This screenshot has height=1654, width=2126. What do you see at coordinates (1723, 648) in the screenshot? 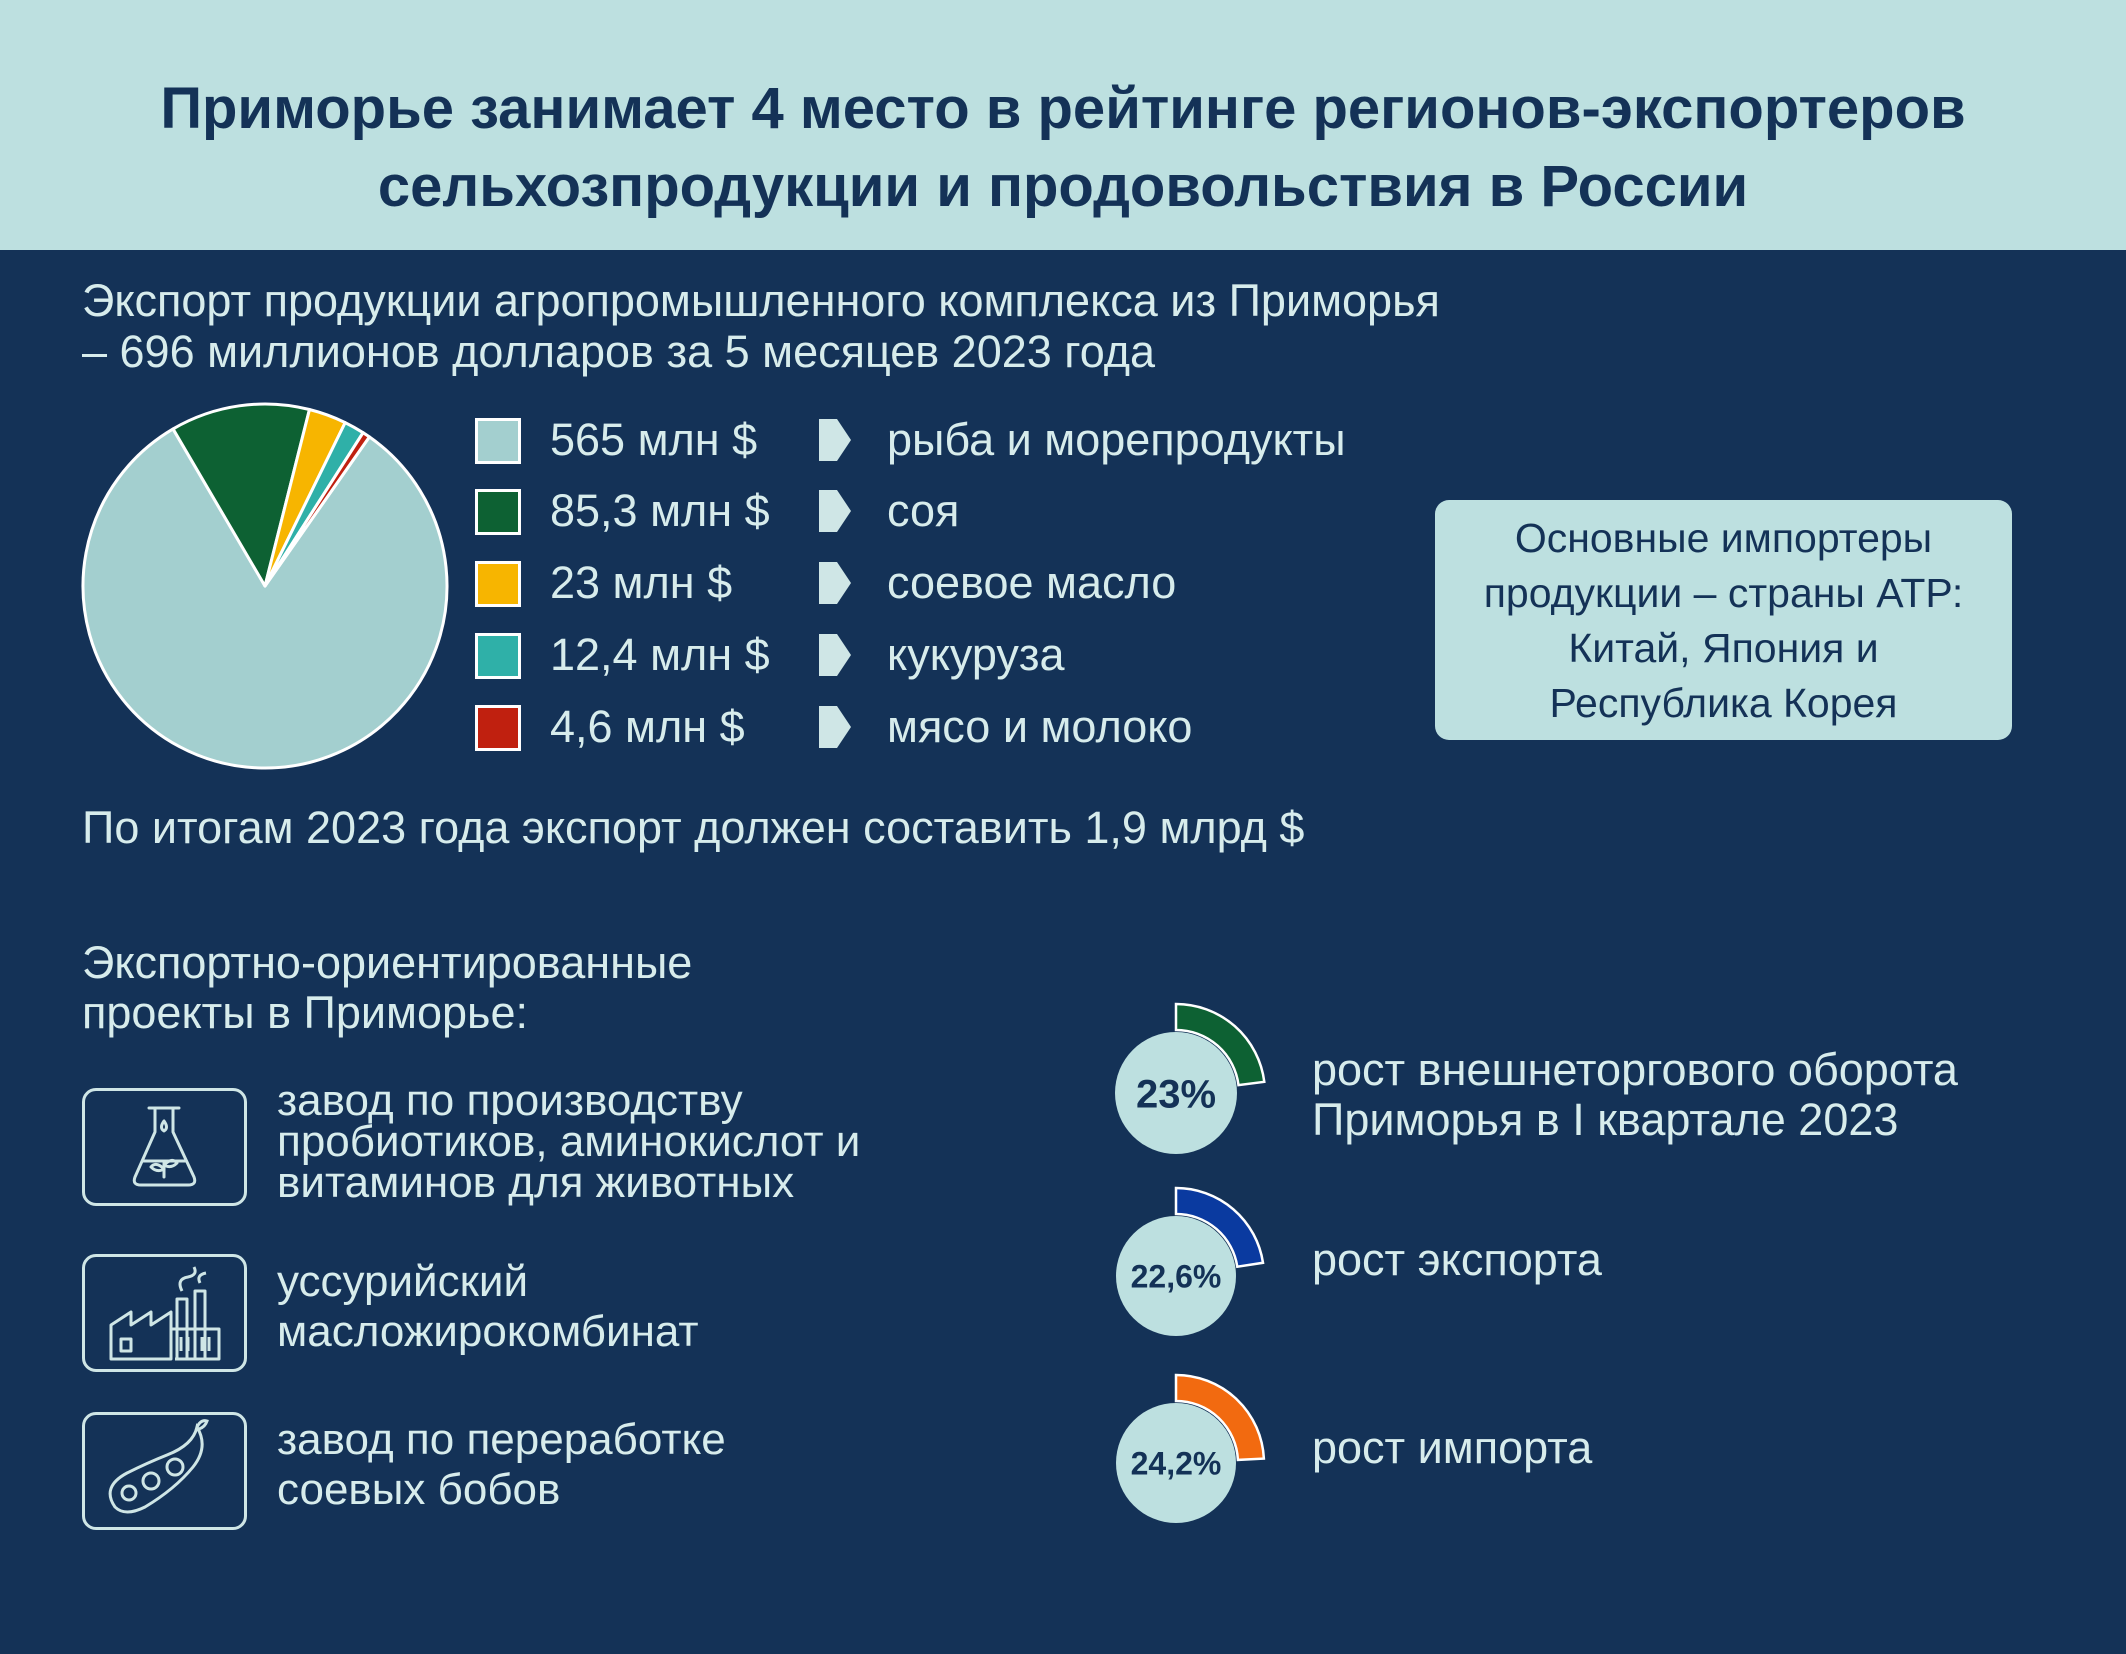
I see `importers-line-3: Китай, Япония и` at bounding box center [1723, 648].